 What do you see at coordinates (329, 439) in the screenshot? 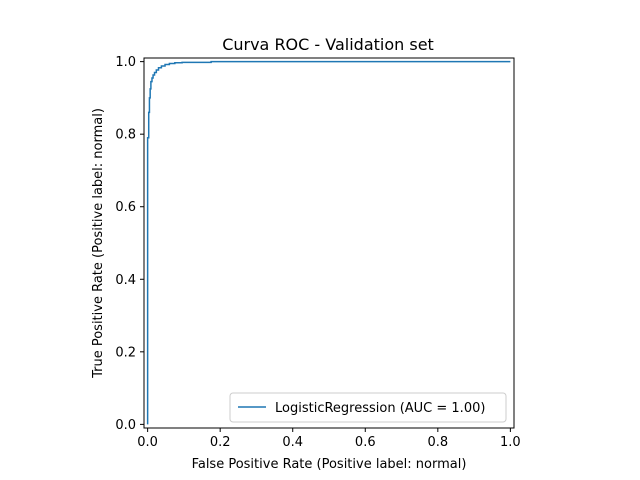
I see `x-axis-ticks: 0.0 0.2 0.4 0.6 0.8 1.0` at bounding box center [329, 439].